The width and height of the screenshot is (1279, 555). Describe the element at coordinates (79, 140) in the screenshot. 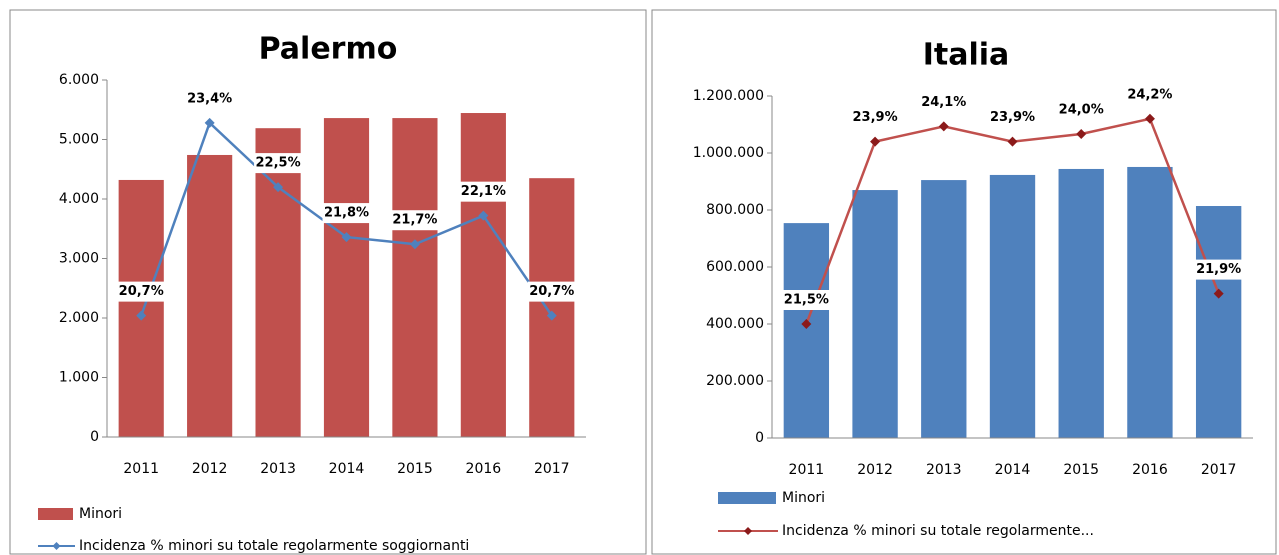

I see `y-tick-label: 5.000` at that location.